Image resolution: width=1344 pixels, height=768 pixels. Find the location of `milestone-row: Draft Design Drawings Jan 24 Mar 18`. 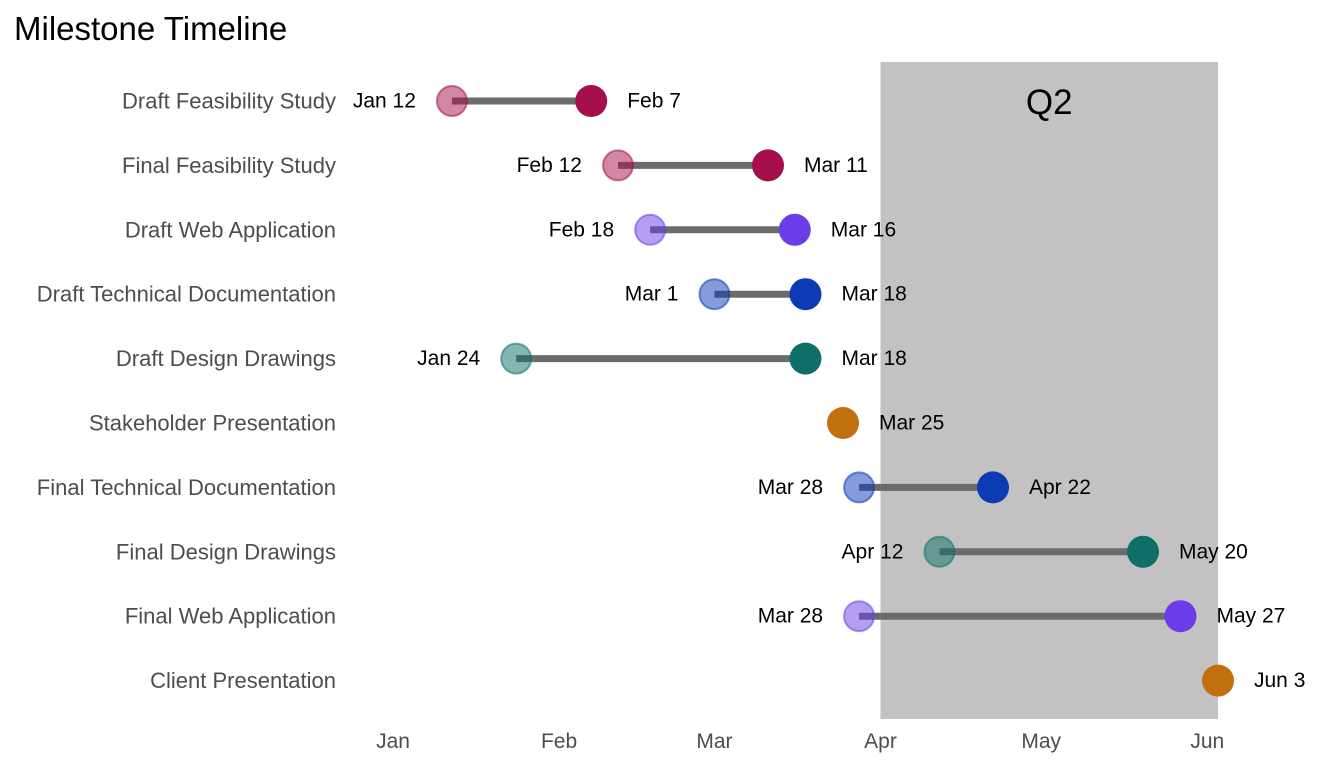

milestone-row: Draft Design Drawings Jan 24 Mar 18 is located at coordinates (511, 358).